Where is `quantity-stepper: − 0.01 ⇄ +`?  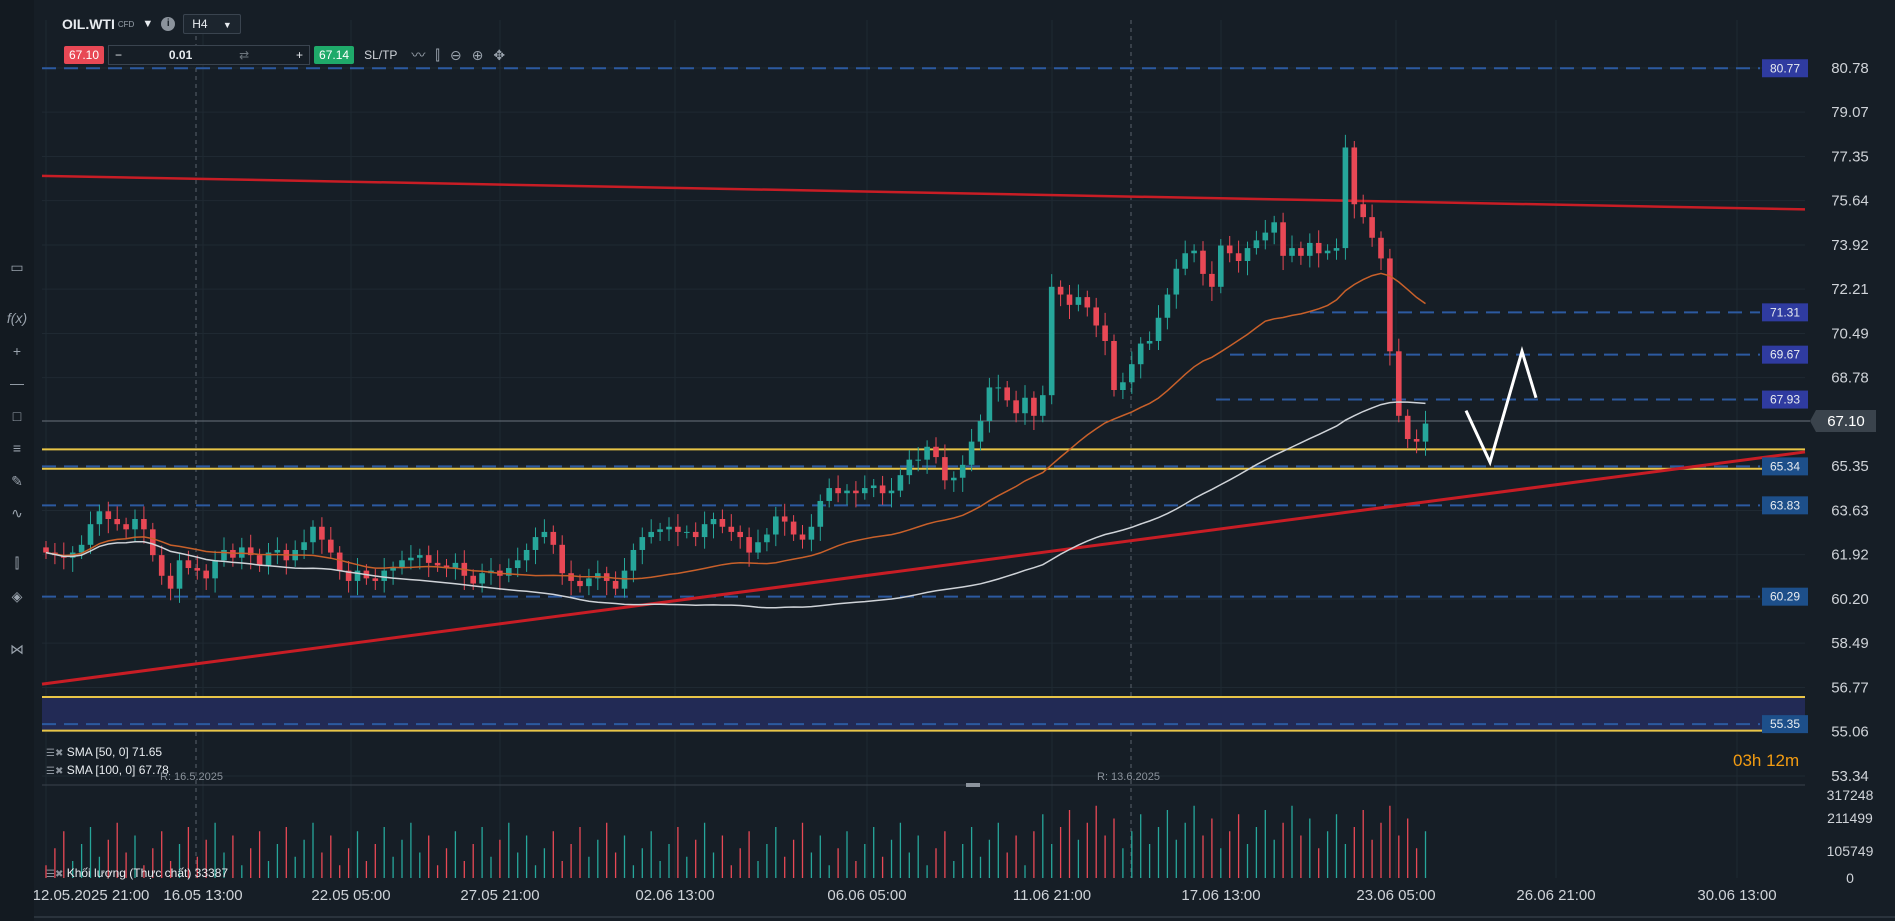
quantity-stepper: − 0.01 ⇄ + is located at coordinates (209, 55).